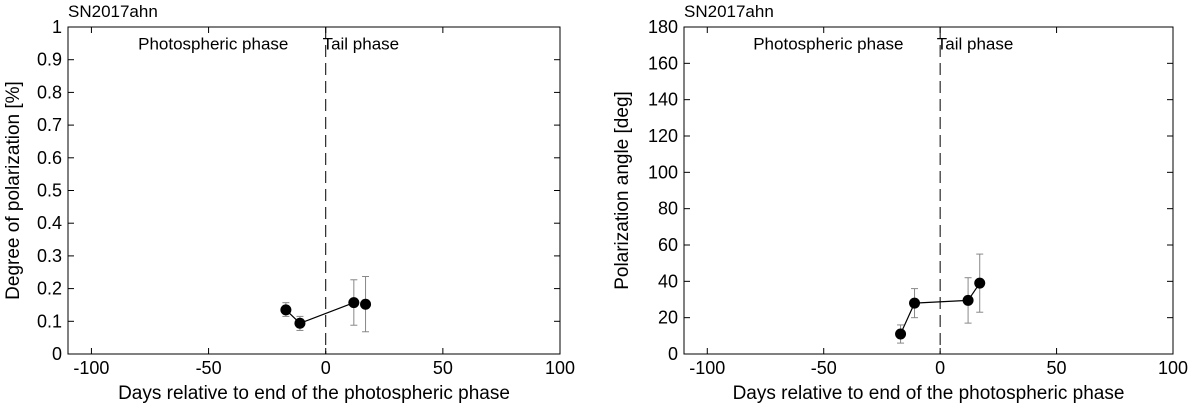  Describe the element at coordinates (49, 158) in the screenshot. I see `y-tick-label: 0.6` at that location.